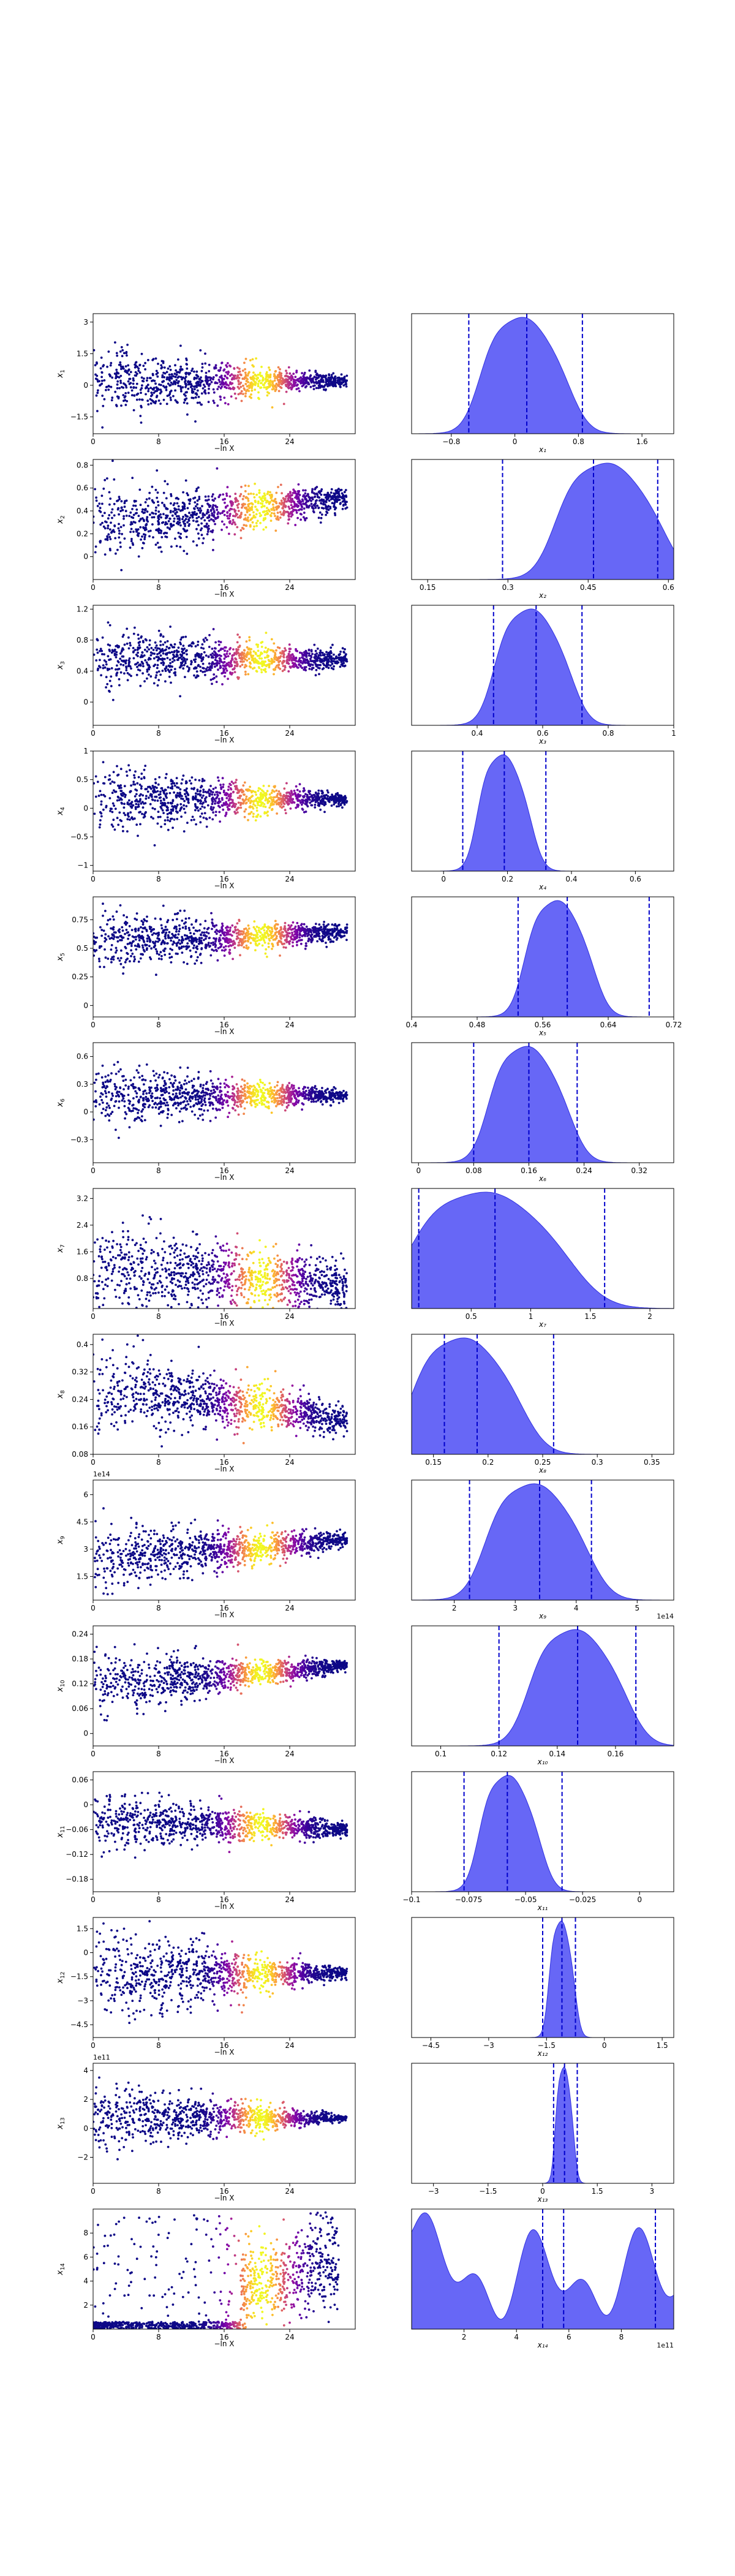 This screenshot has width=735, height=2576. I want to click on x-tick-label: 8, so click(158, 879).